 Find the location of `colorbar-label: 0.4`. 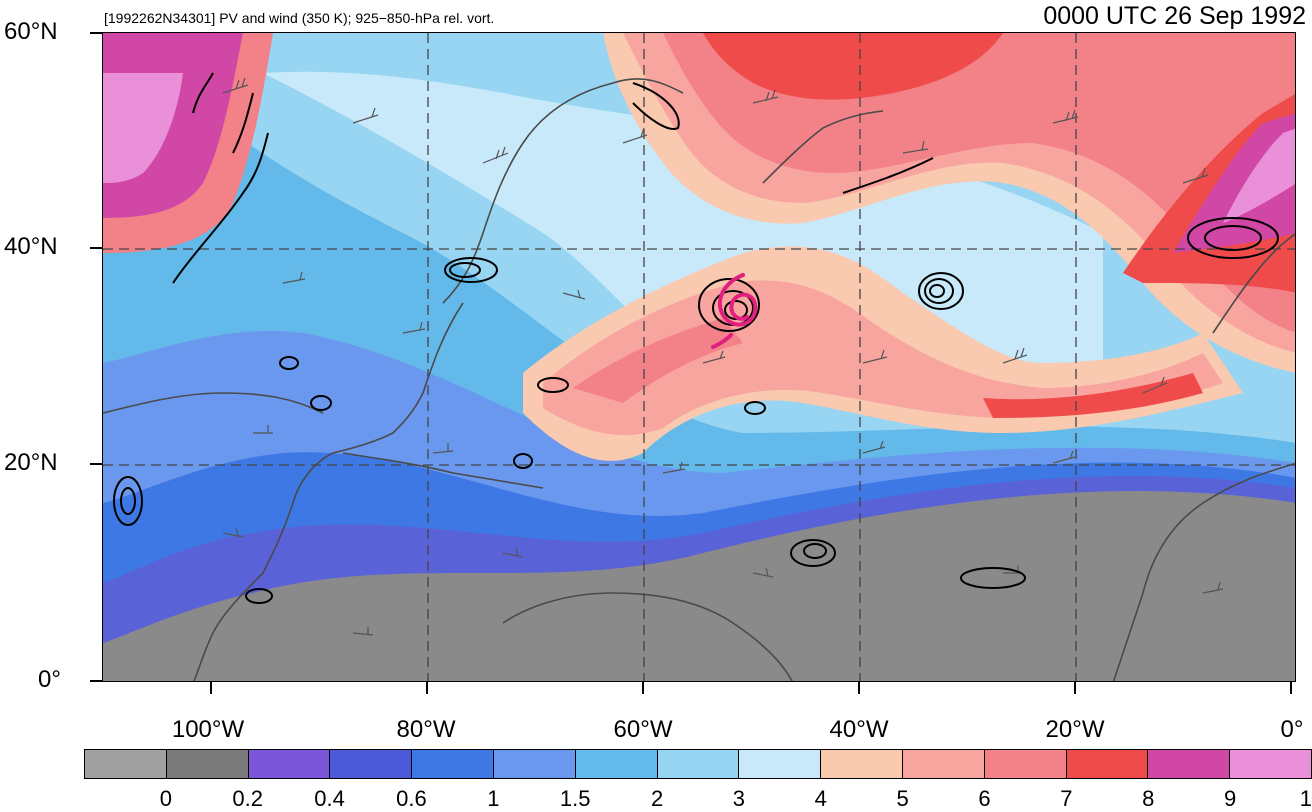

colorbar-label: 0.4 is located at coordinates (329, 798).